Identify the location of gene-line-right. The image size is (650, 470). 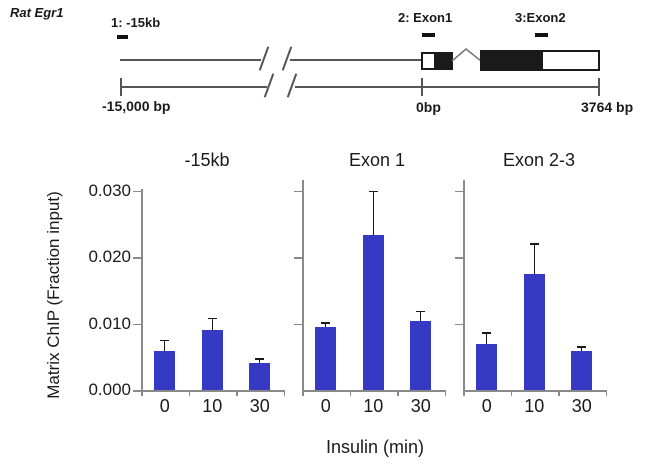
(355, 60).